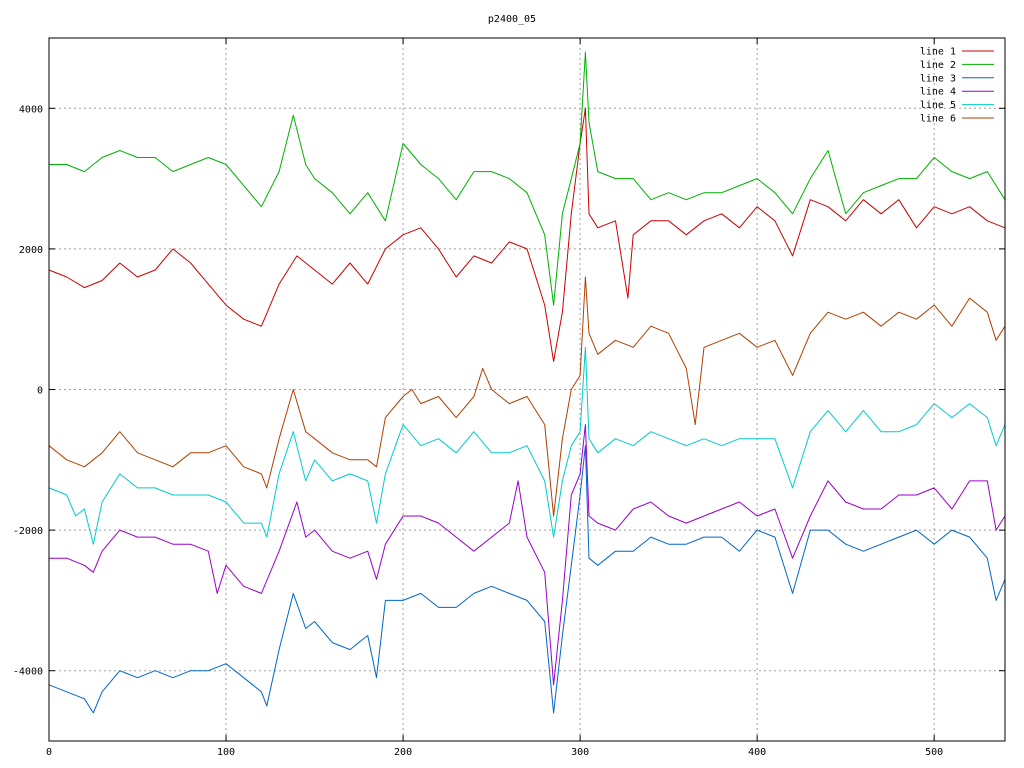 Image resolution: width=1024 pixels, height=768 pixels. Describe the element at coordinates (28, 672) in the screenshot. I see `y-tick-label: -4000` at that location.